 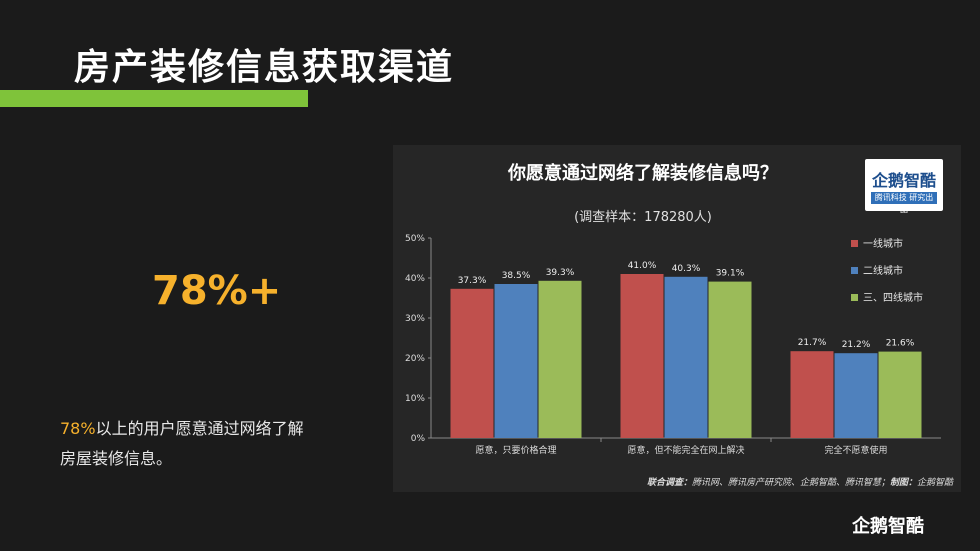 I want to click on source-text: 腾讯网、腾讯房产研究院、企鹅智酷、腾讯智慧；, so click(x=790, y=483).